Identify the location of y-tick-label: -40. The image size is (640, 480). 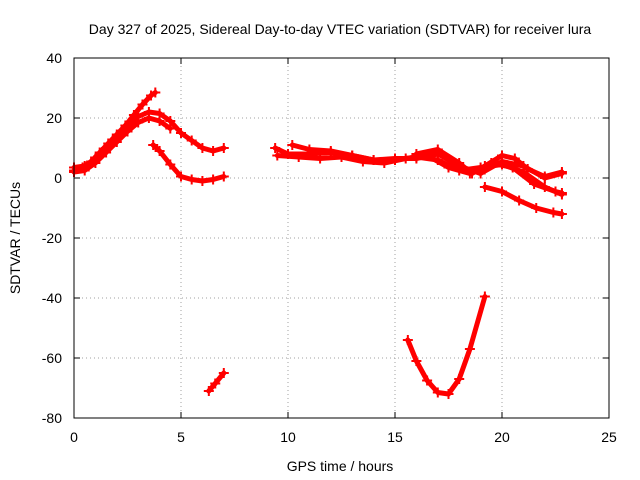
(52, 298).